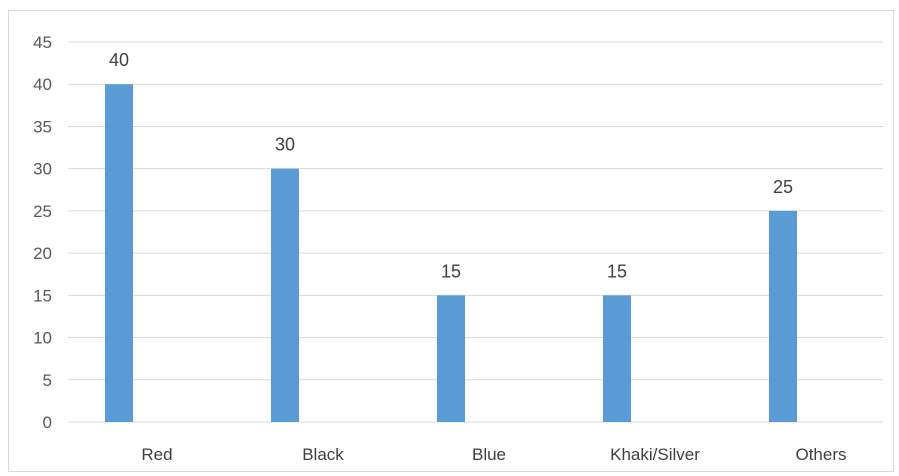 The image size is (899, 476). I want to click on y-tick-label: 25, so click(42, 211).